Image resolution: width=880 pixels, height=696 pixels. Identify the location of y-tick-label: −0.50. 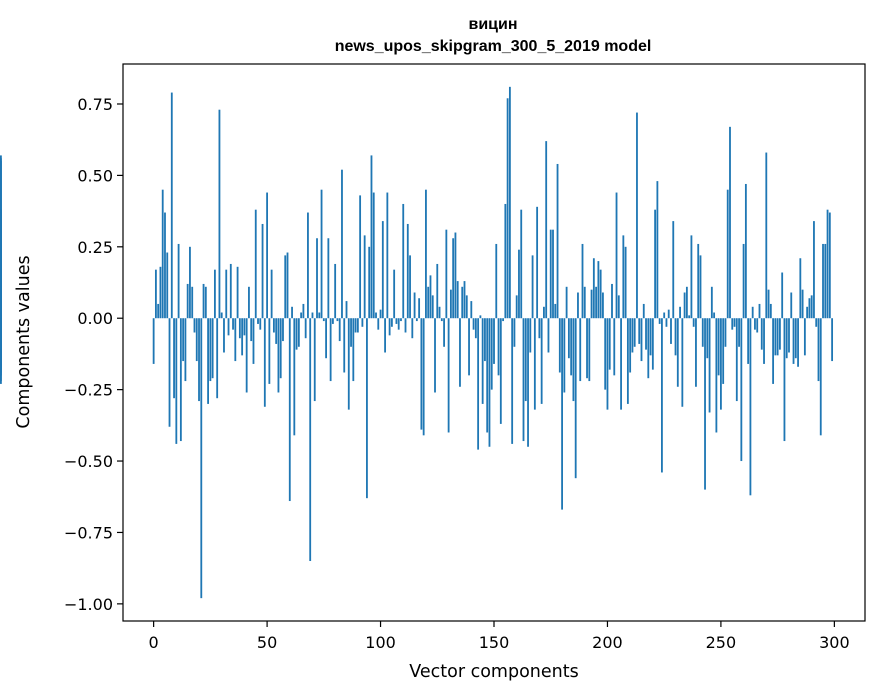
(88, 461).